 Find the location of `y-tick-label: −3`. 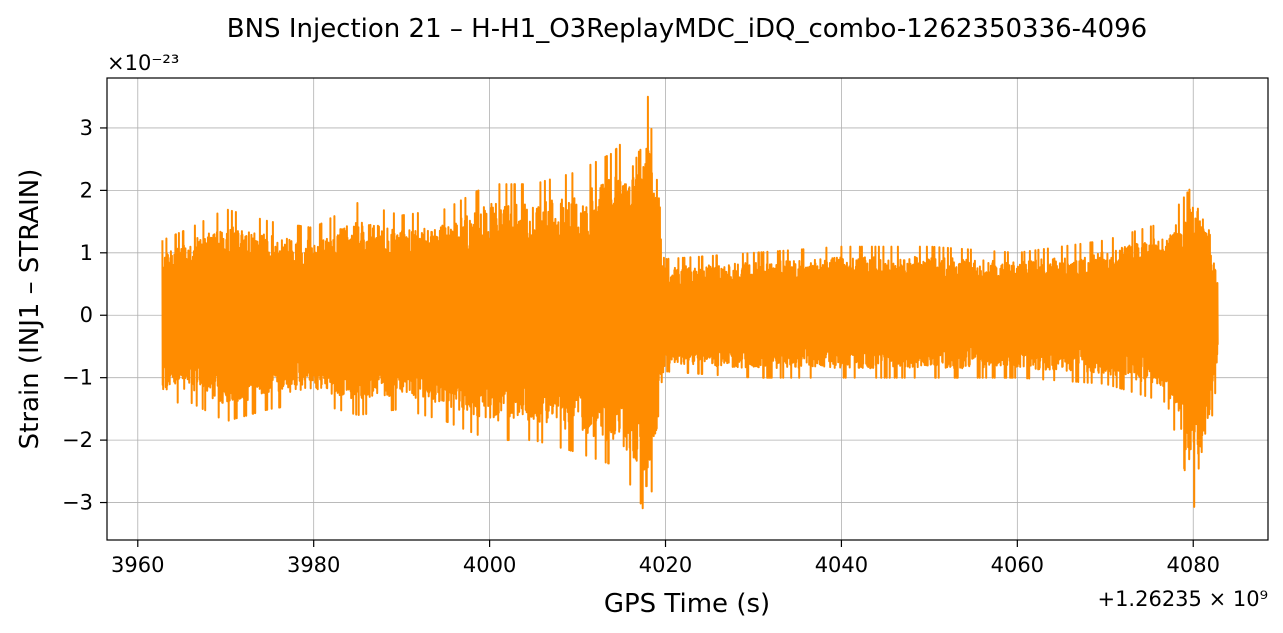

y-tick-label: −3 is located at coordinates (77, 503).